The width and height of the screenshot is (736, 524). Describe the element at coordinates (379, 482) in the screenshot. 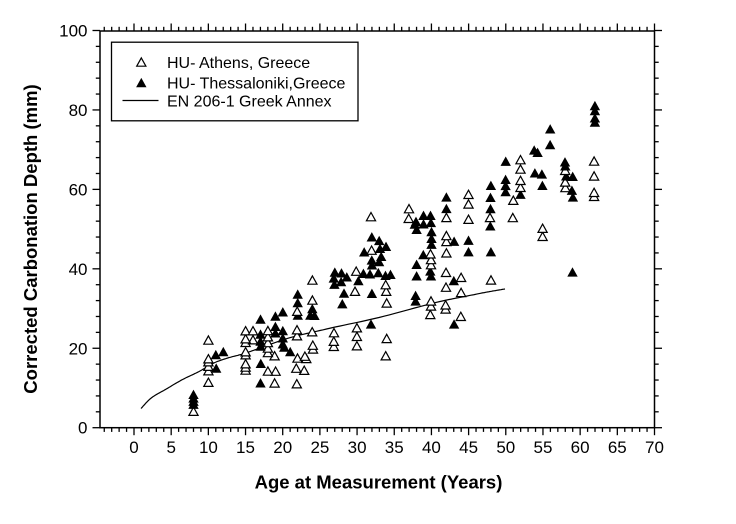

I see `svg-text: Age at Measurement (Years)` at that location.